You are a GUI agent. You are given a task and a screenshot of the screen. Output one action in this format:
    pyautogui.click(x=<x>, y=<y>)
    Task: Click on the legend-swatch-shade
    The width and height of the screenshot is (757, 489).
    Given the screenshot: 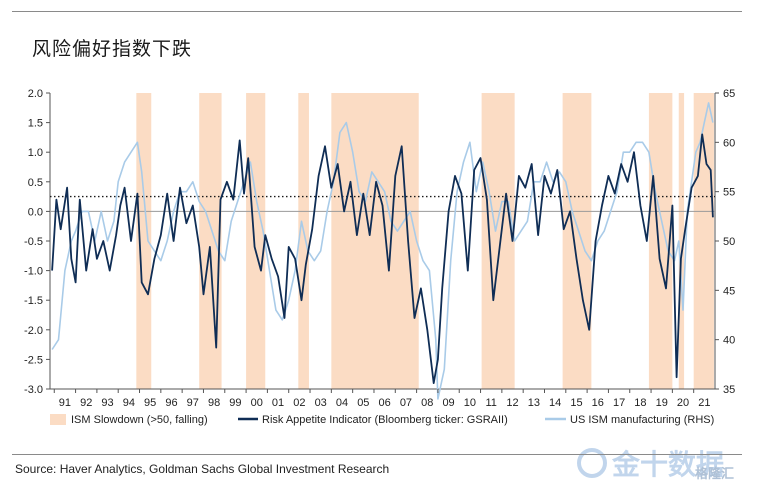 What is the action you would take?
    pyautogui.click(x=58, y=419)
    